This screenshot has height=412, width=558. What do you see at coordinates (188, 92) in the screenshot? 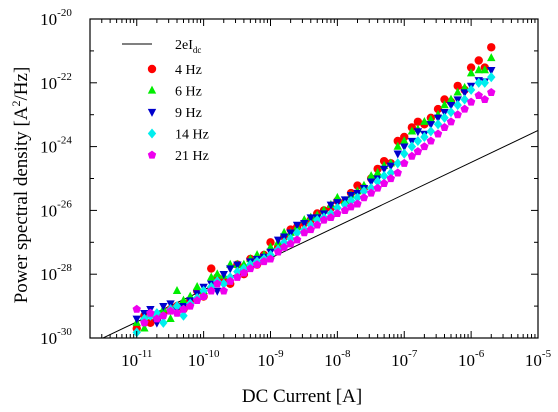
I see `legend-label: 6 Hz` at bounding box center [188, 92].